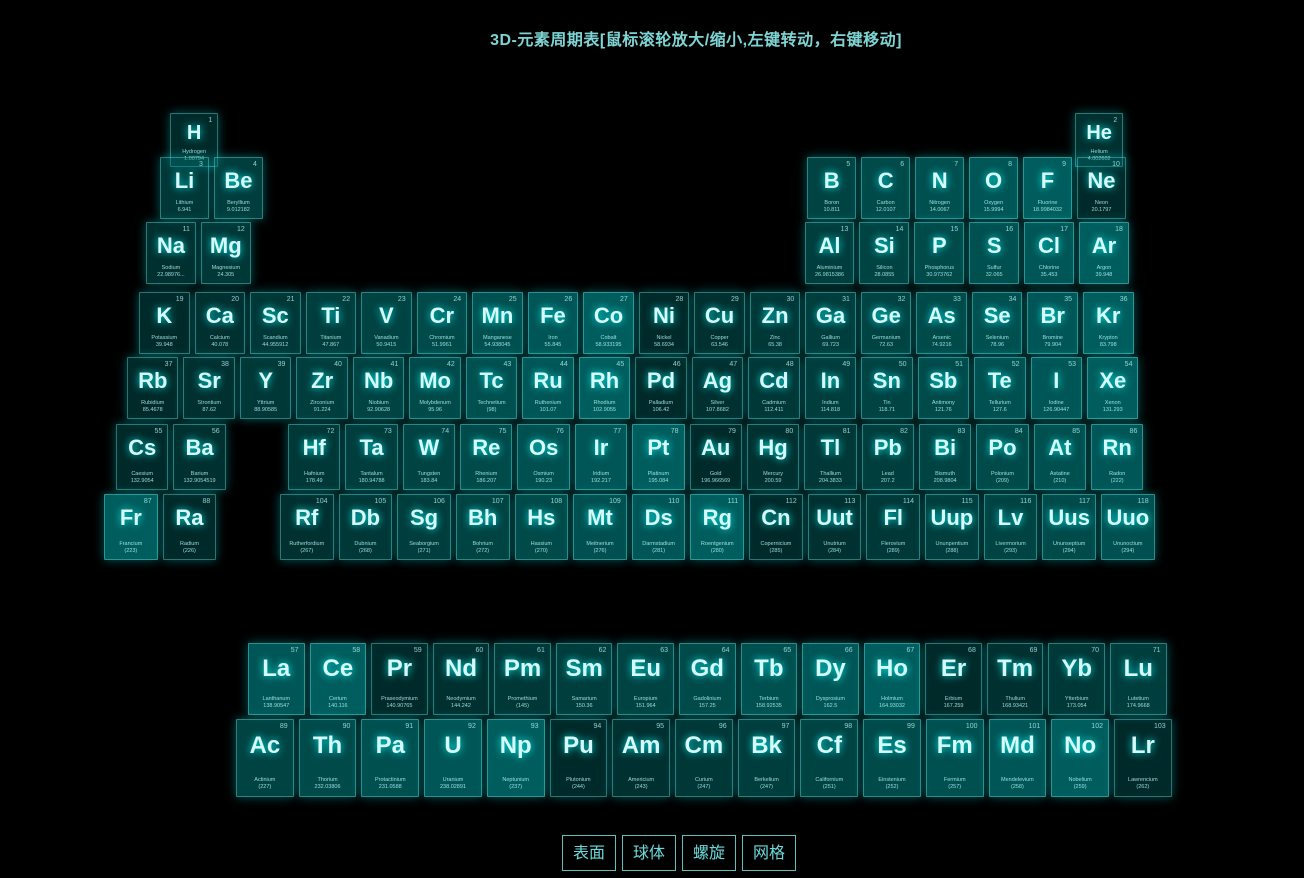 This screenshot has height=878, width=1304. What do you see at coordinates (830, 388) in the screenshot?
I see `element-in: 49 In Indium 114.818` at bounding box center [830, 388].